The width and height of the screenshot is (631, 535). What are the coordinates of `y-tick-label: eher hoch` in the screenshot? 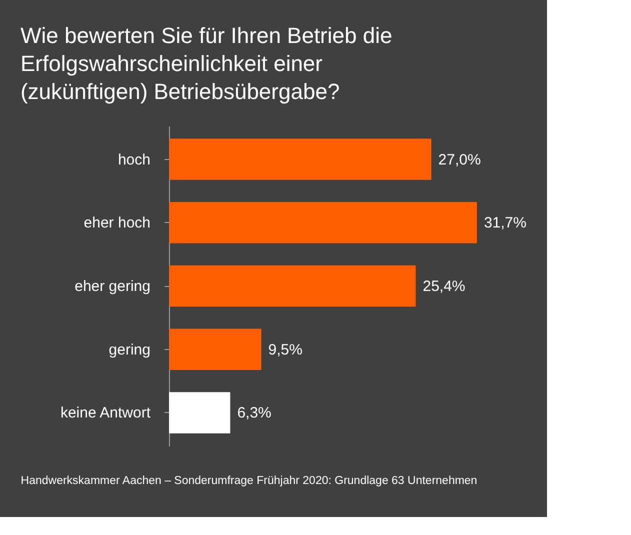 It's located at (117, 223).